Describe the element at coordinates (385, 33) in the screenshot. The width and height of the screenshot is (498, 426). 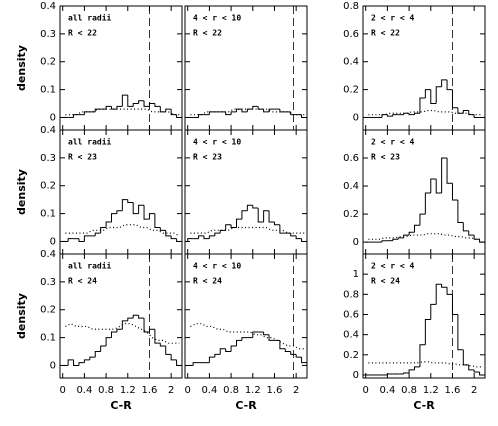
I see `panel-annotation: R < 22` at that location.